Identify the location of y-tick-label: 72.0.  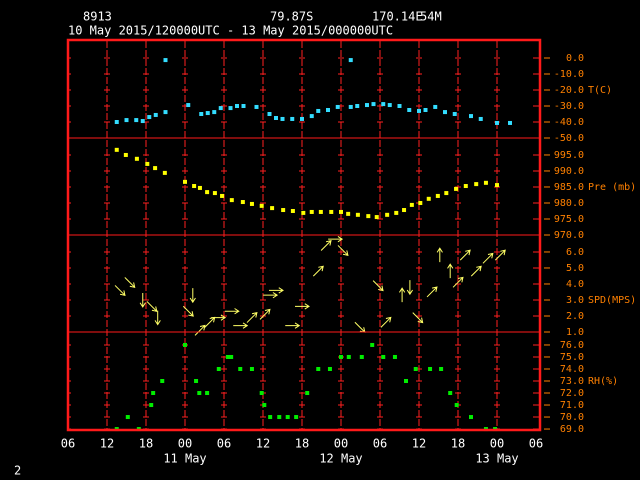
(572, 393).